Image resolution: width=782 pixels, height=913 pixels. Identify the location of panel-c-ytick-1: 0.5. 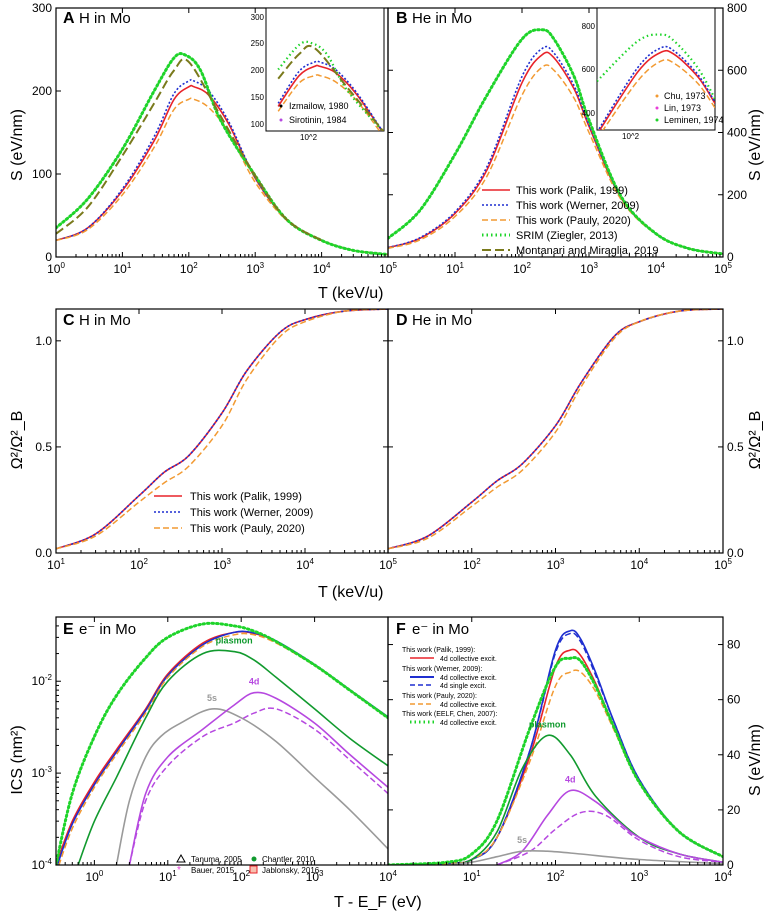
(43, 447).